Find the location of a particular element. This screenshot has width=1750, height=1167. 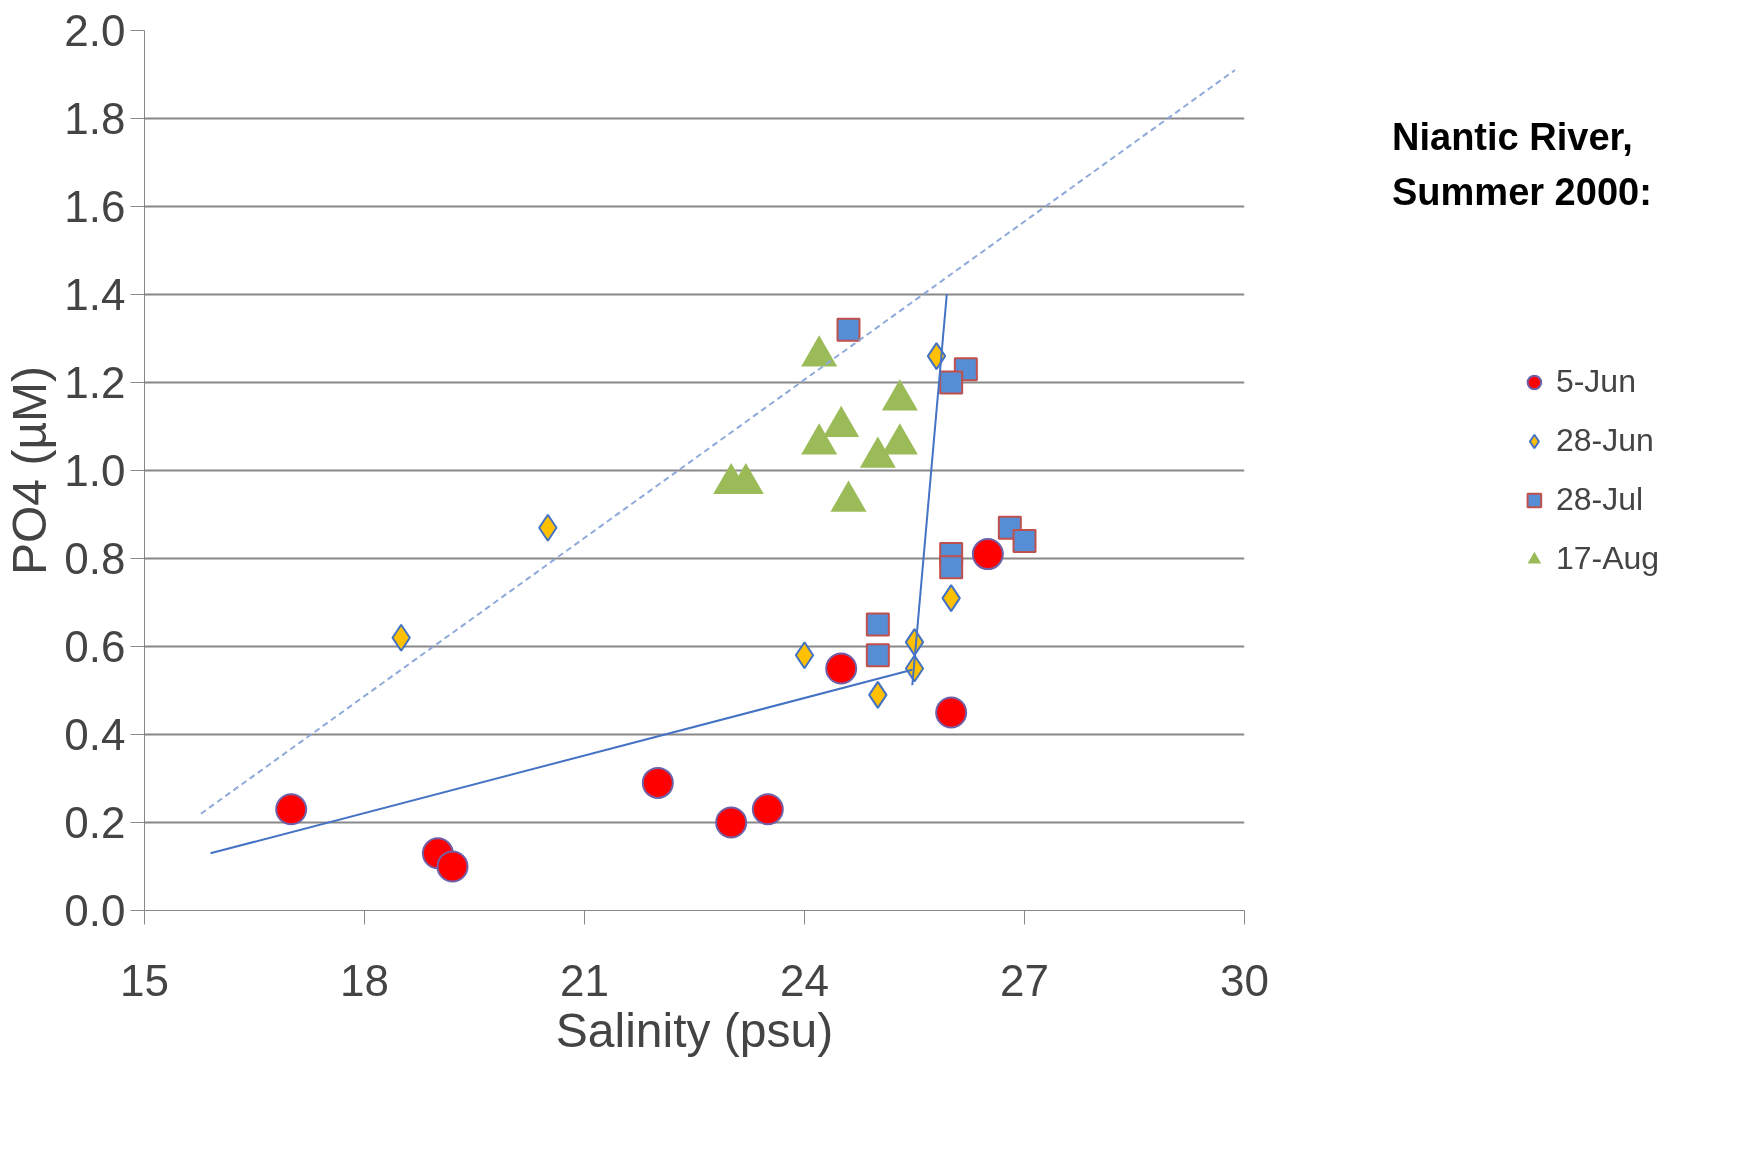

x-tick-label: 18 is located at coordinates (364, 980).